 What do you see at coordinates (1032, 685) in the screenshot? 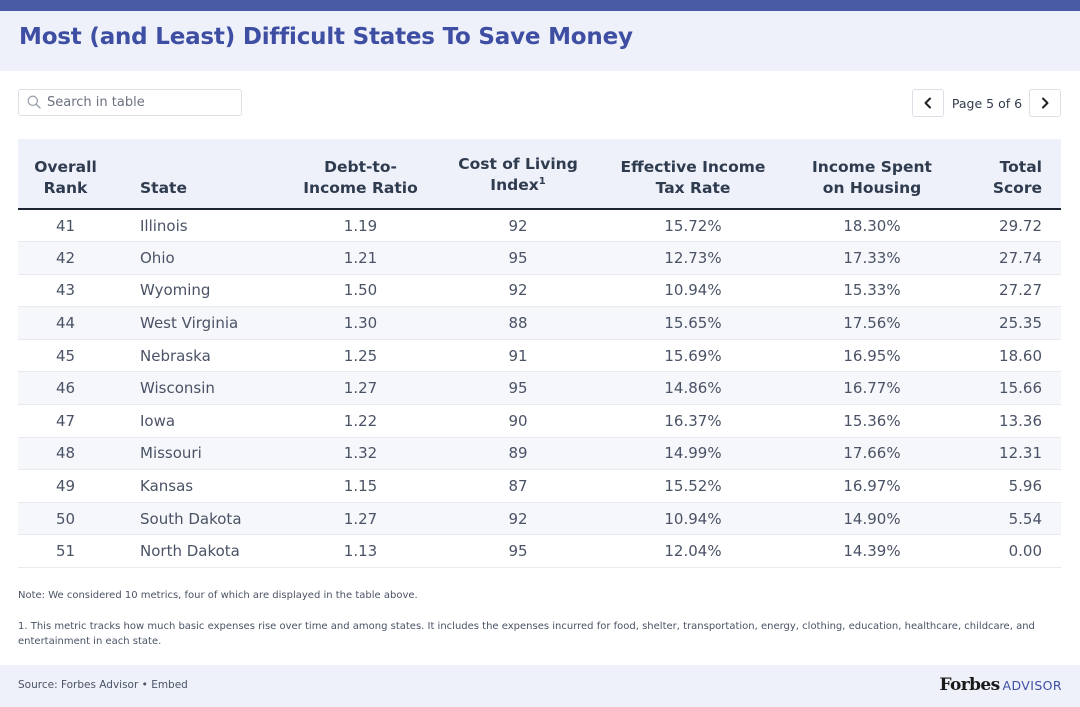
I see `logo-advisor-wordmark: ADVISOR` at bounding box center [1032, 685].